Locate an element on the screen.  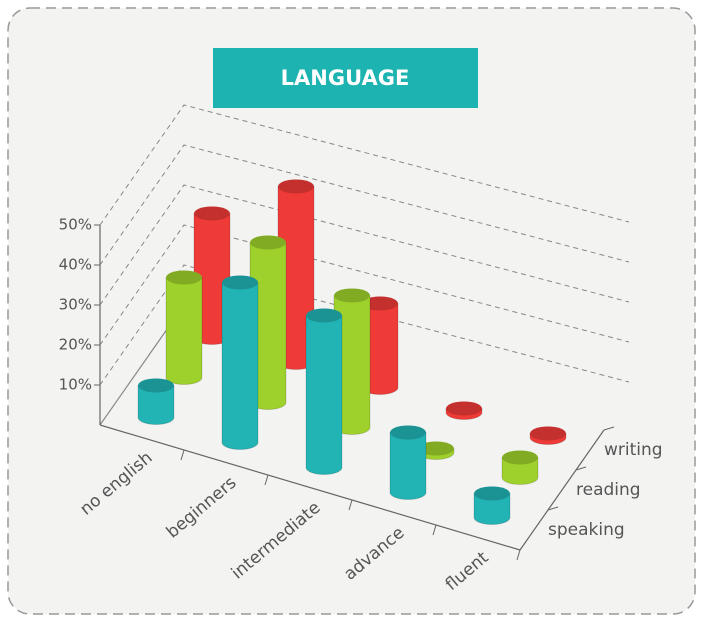
y-tick-label: 20% is located at coordinates (75, 345).